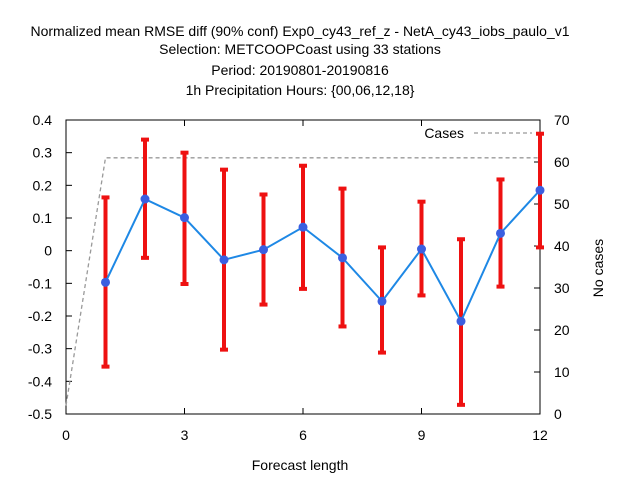 The width and height of the screenshot is (640, 480). I want to click on y2-tick-label: 0, so click(558, 414).